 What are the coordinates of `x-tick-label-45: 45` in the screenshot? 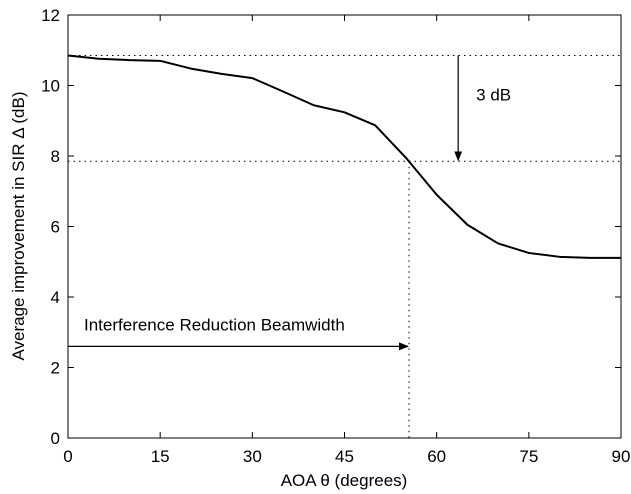 It's located at (344, 456).